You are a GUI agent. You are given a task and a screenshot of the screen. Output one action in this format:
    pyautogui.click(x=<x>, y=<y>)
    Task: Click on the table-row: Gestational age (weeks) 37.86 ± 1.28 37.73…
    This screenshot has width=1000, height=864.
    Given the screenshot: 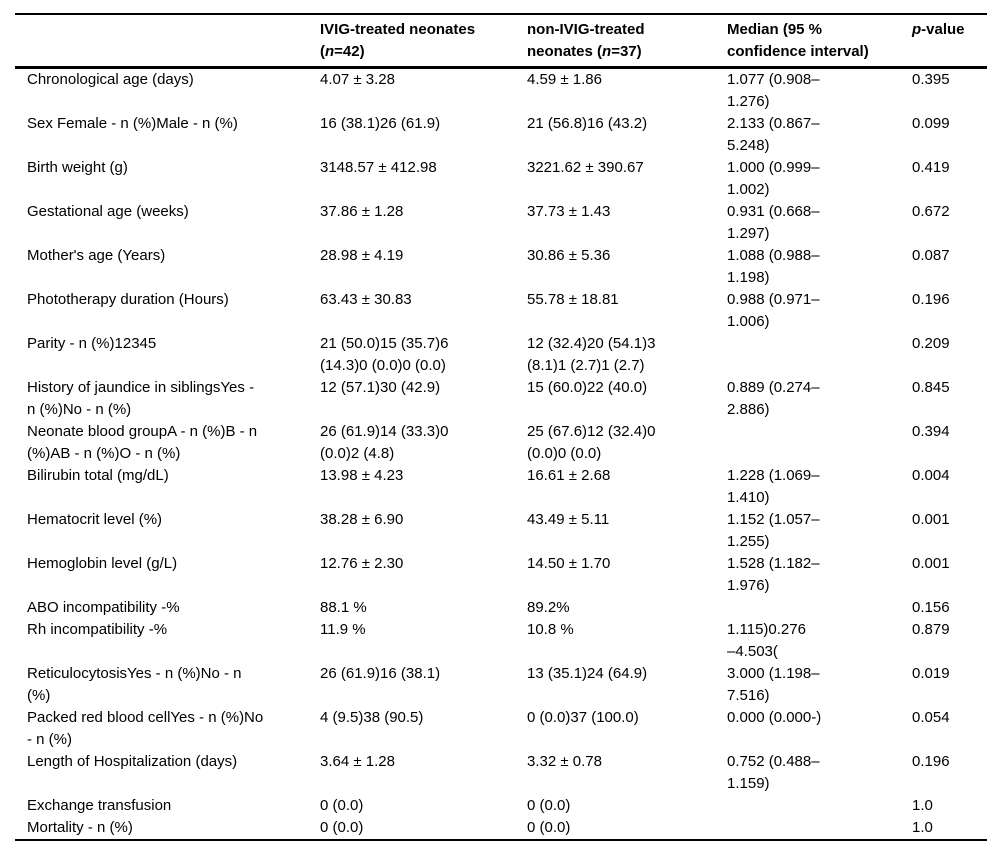 What is the action you would take?
    pyautogui.click(x=501, y=223)
    